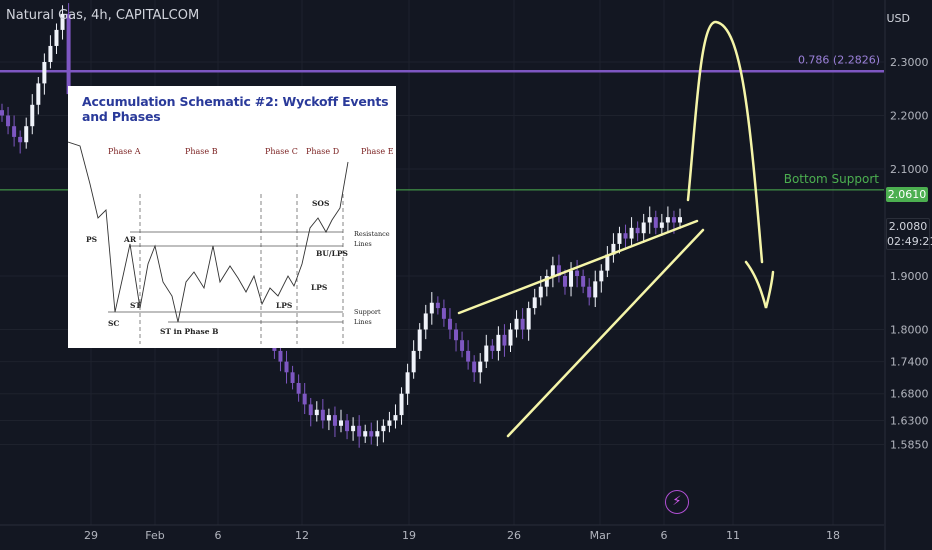  Describe the element at coordinates (908, 226) in the screenshot. I see `last-price-value: 2.0080` at that location.